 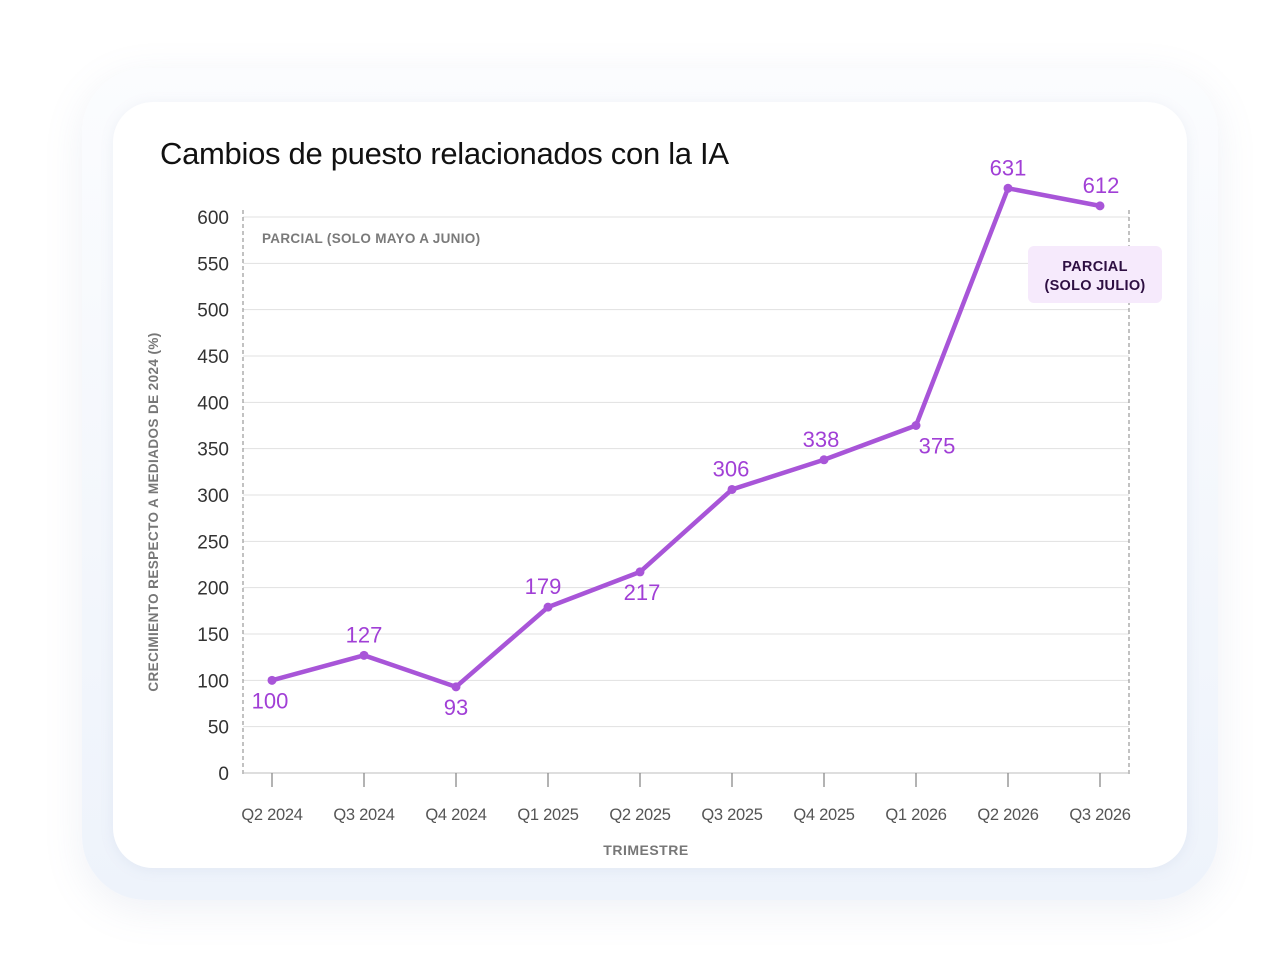 What do you see at coordinates (456, 707) in the screenshot?
I see `data-label: 93` at bounding box center [456, 707].